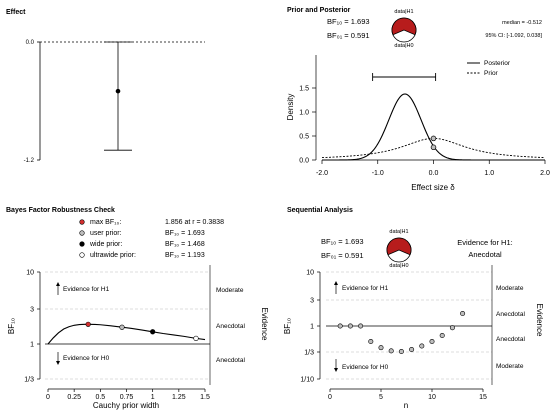 This screenshot has width=550, height=413. I want to click on seq-y-tick-label: 3, so click(312, 301).